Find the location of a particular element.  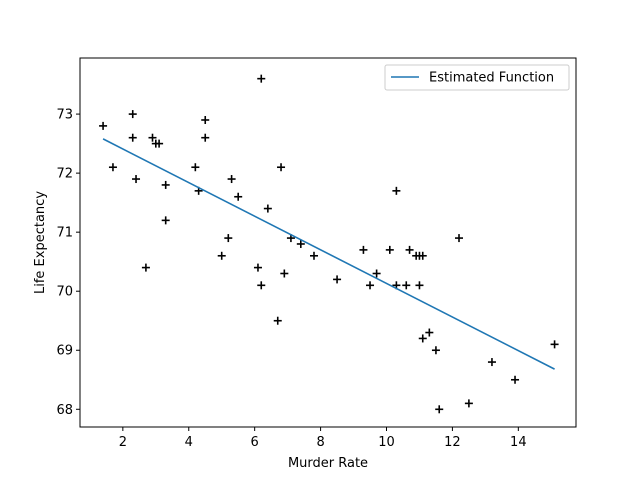

x-tick-label: 14 is located at coordinates (518, 442).